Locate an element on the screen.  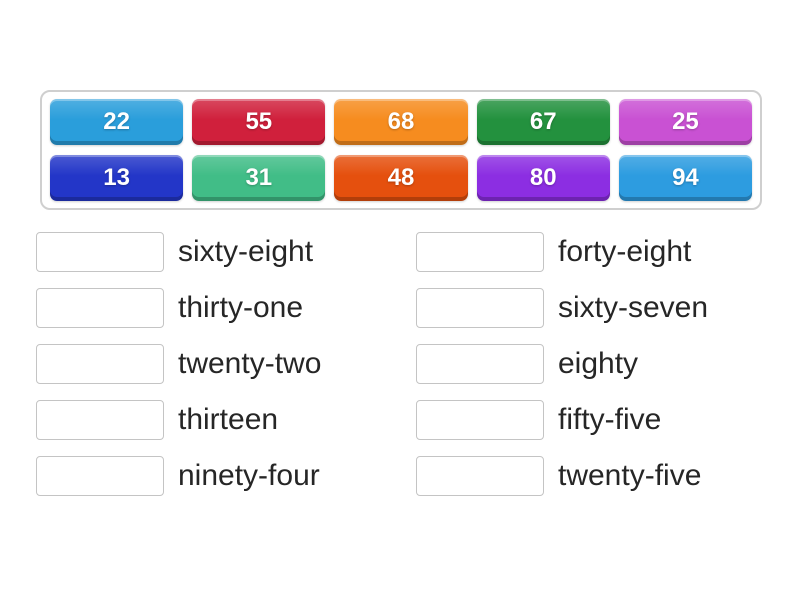
word-label: ninety-four is located at coordinates (249, 475).